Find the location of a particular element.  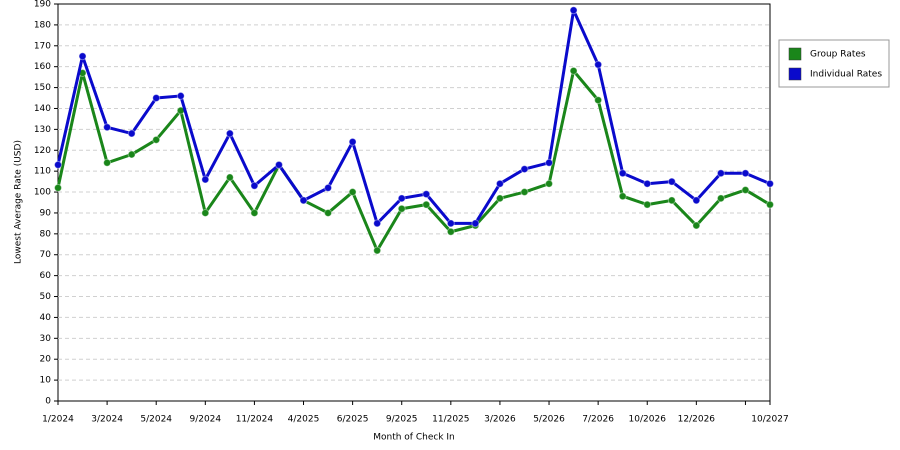

x-tick-label: 5/2026 is located at coordinates (549, 420).